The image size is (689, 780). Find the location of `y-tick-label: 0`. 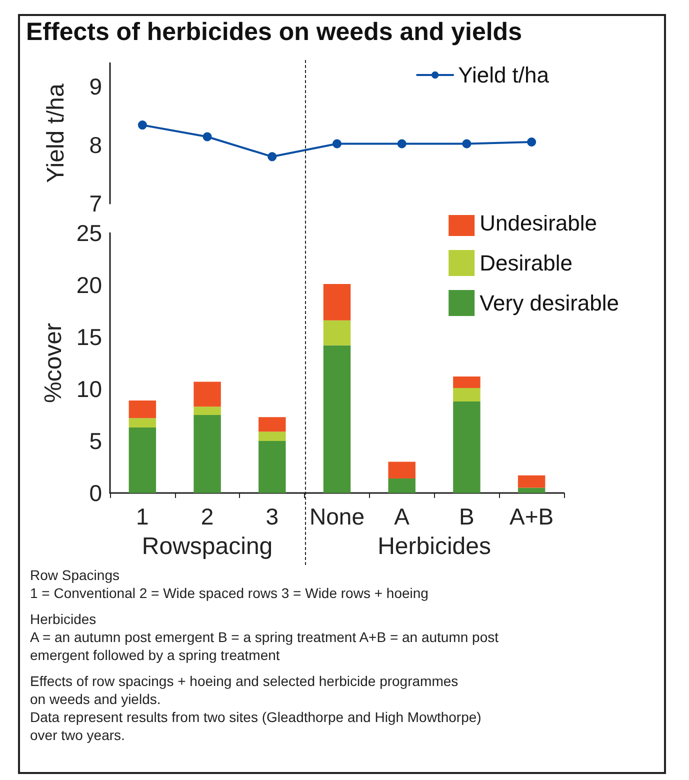

y-tick-label: 0 is located at coordinates (95, 493).